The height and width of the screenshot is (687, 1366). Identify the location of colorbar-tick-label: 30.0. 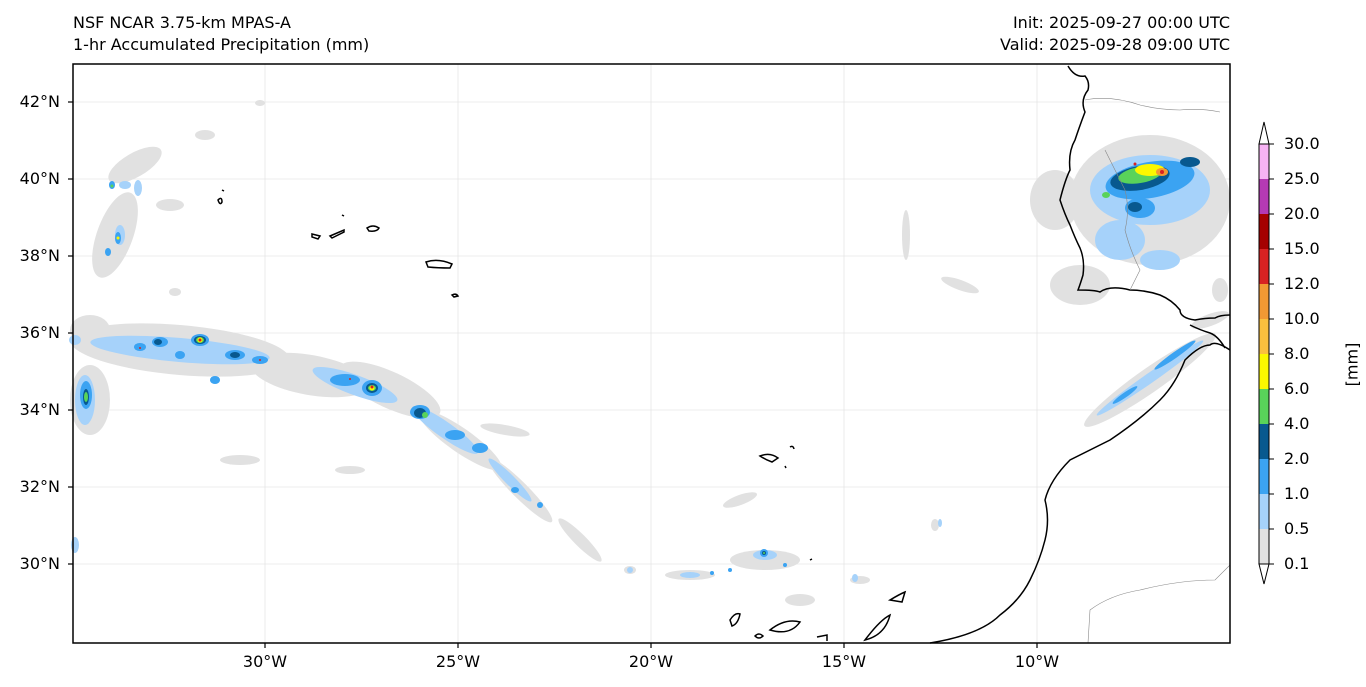
(1302, 143).